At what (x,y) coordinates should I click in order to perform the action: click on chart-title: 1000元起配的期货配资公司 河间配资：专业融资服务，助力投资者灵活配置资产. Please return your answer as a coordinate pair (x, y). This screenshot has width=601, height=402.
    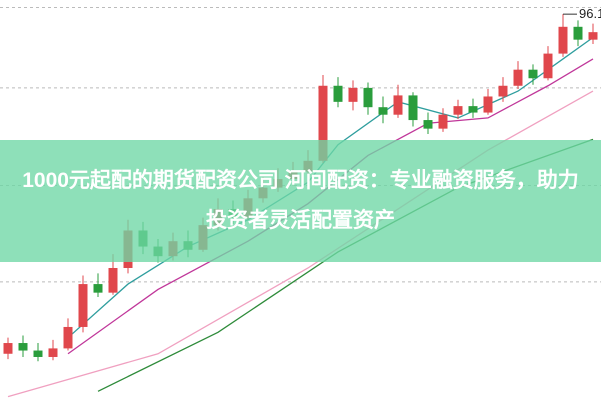
    Looking at the image, I should click on (300, 200).